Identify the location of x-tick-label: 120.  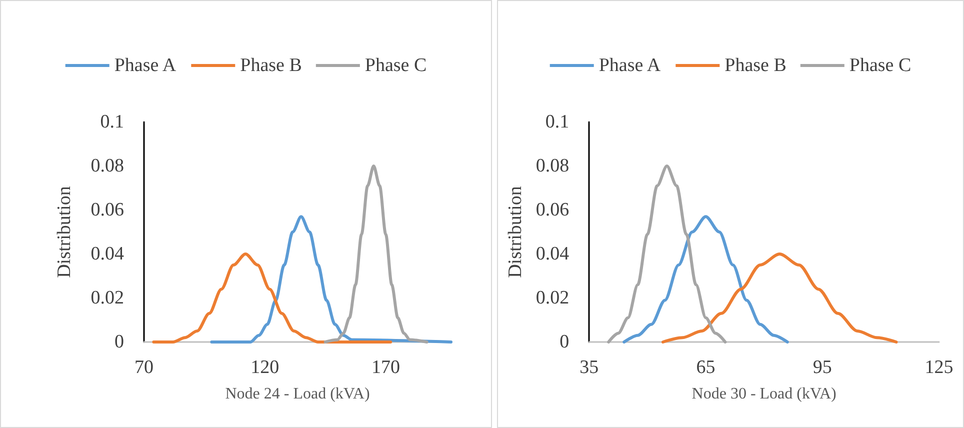
(265, 367).